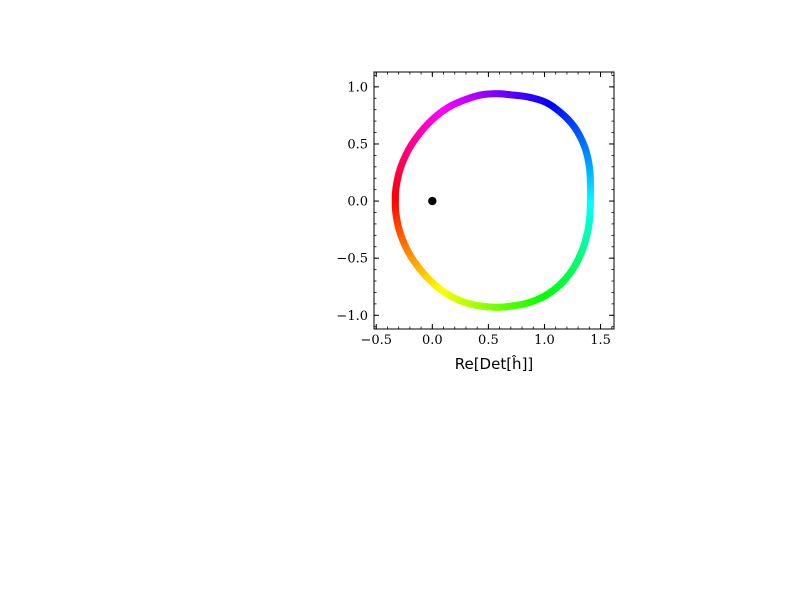 This screenshot has height=600, width=800. Describe the element at coordinates (376, 340) in the screenshot. I see `x-tick-label: −0.5` at that location.